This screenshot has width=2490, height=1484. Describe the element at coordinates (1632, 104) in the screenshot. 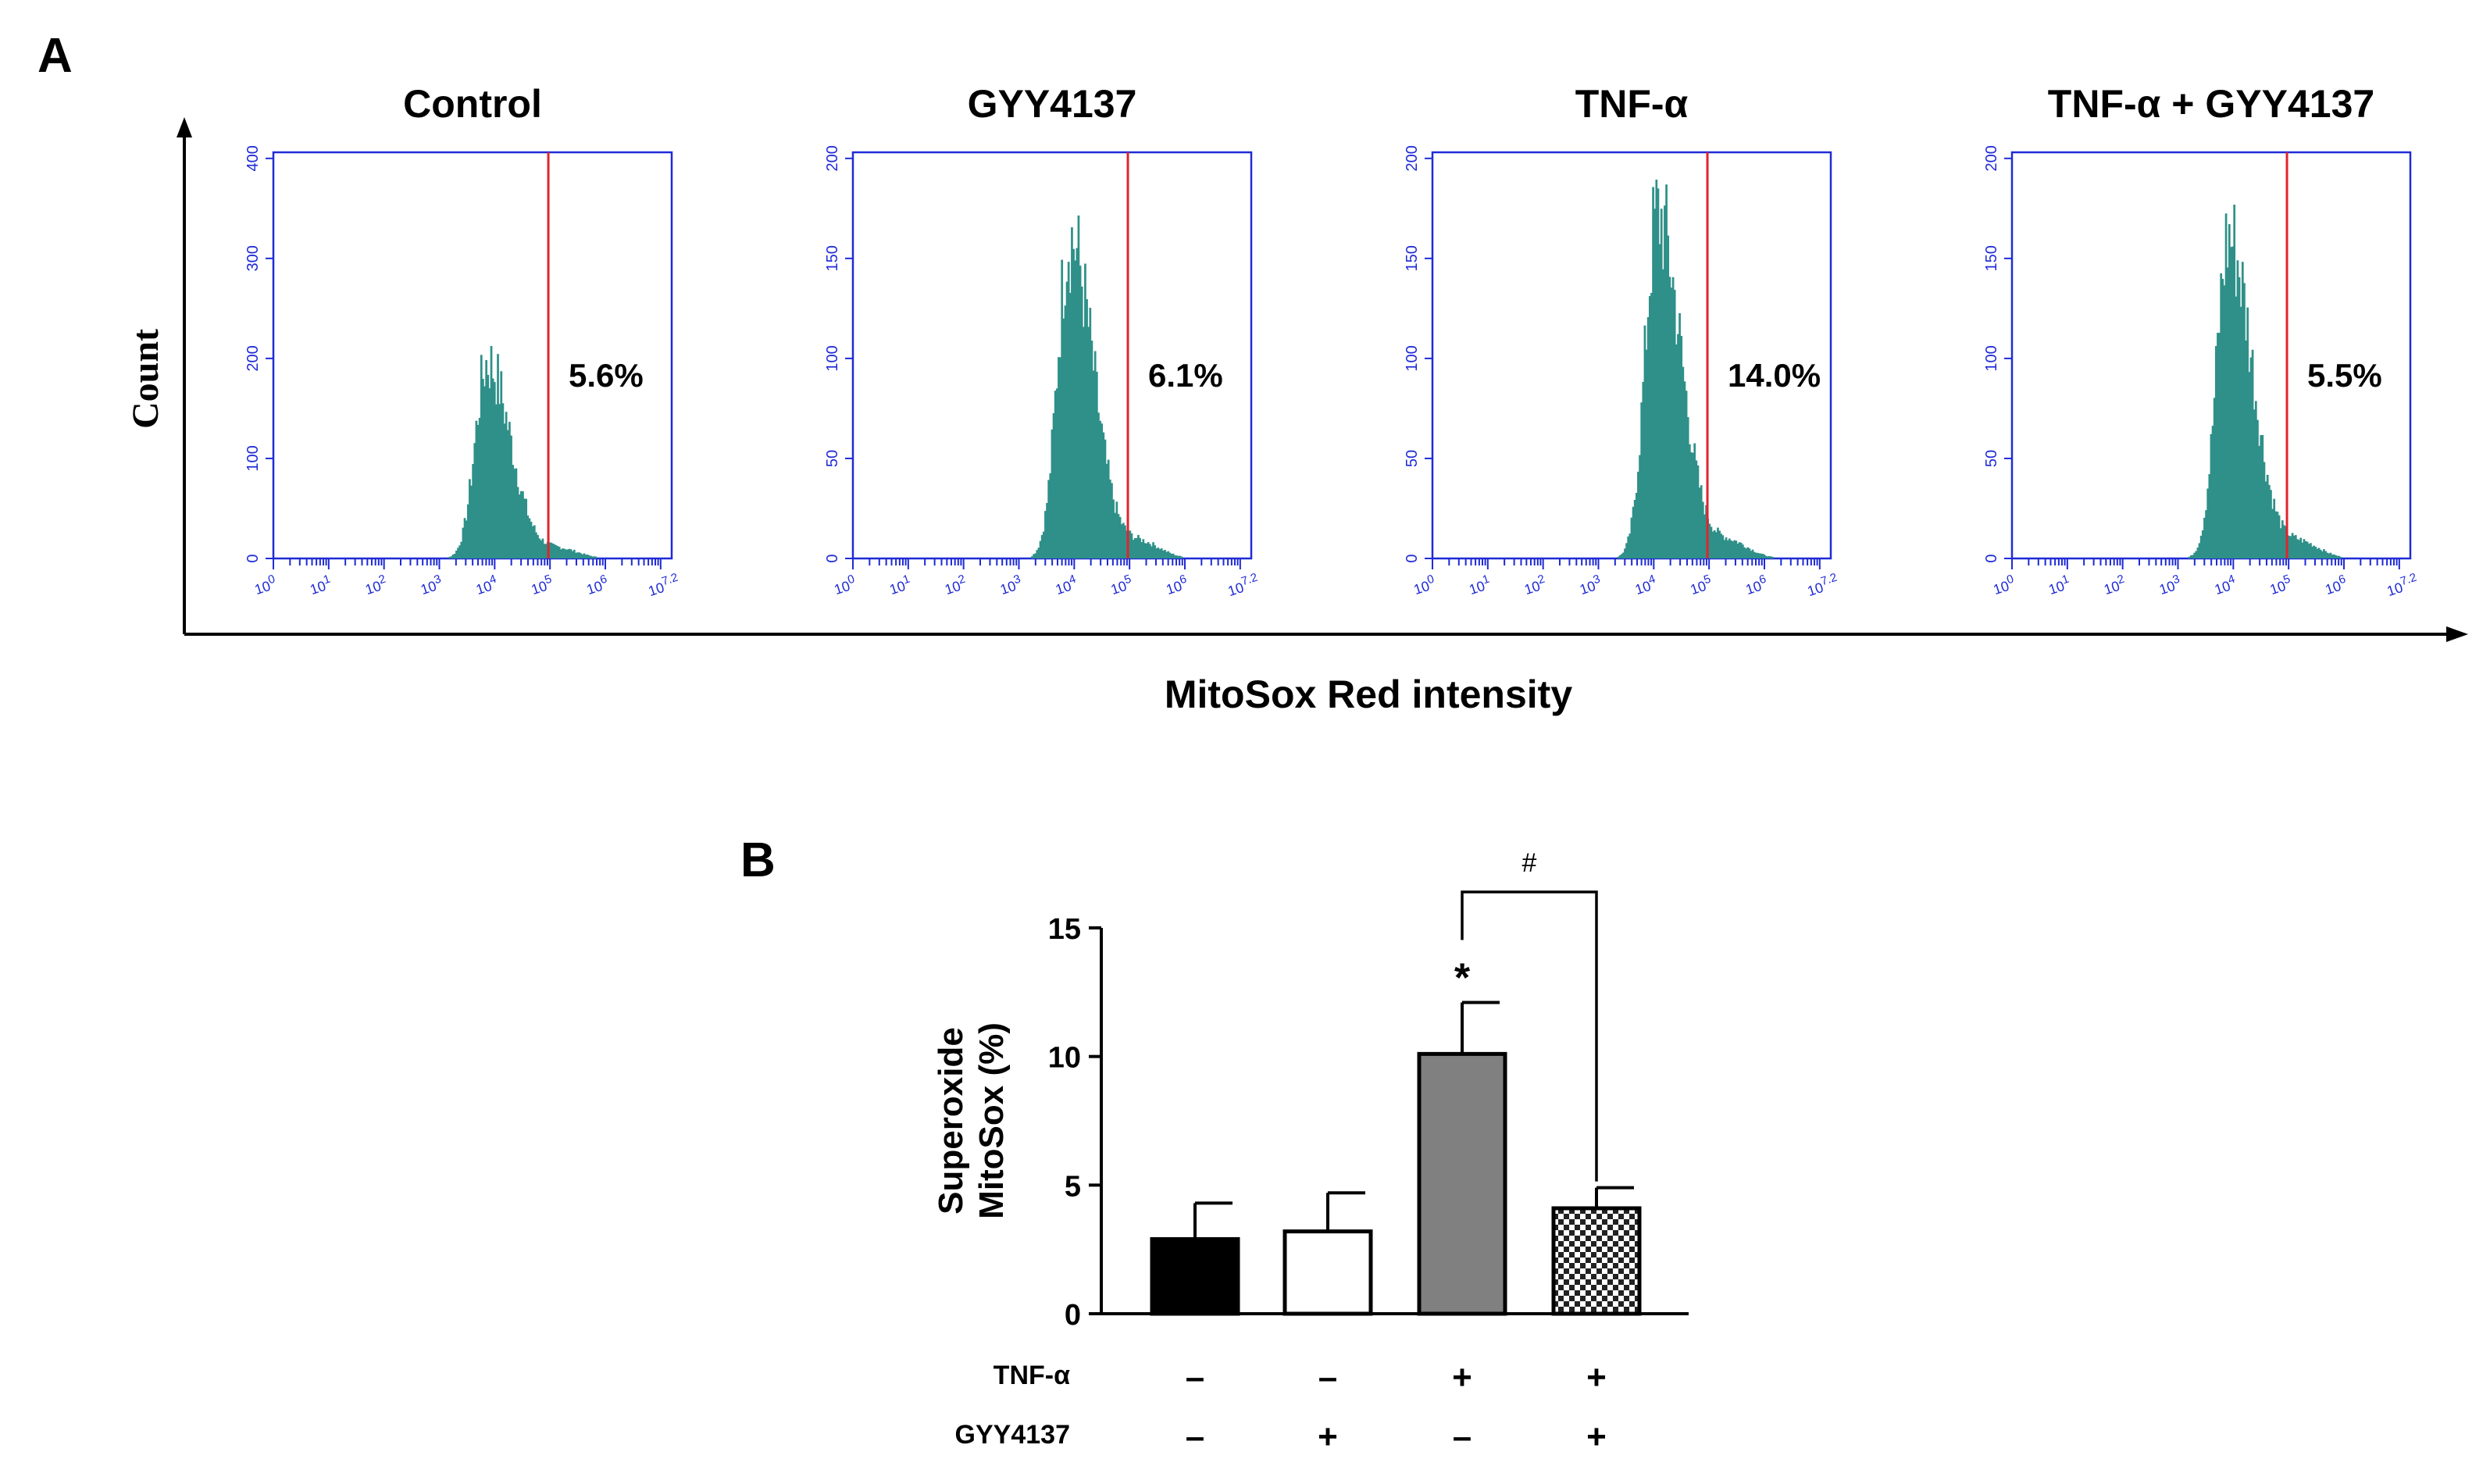

I see `histogram-title: TNF-α` at that location.